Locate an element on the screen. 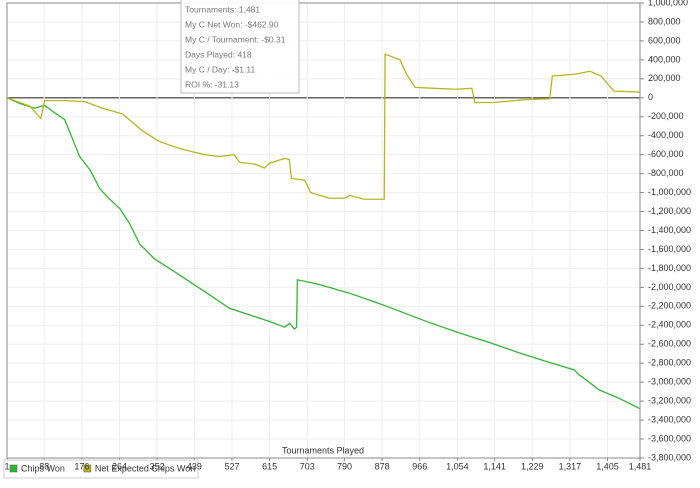 The height and width of the screenshot is (488, 700). y-tick-label: 400,000 is located at coordinates (664, 59).